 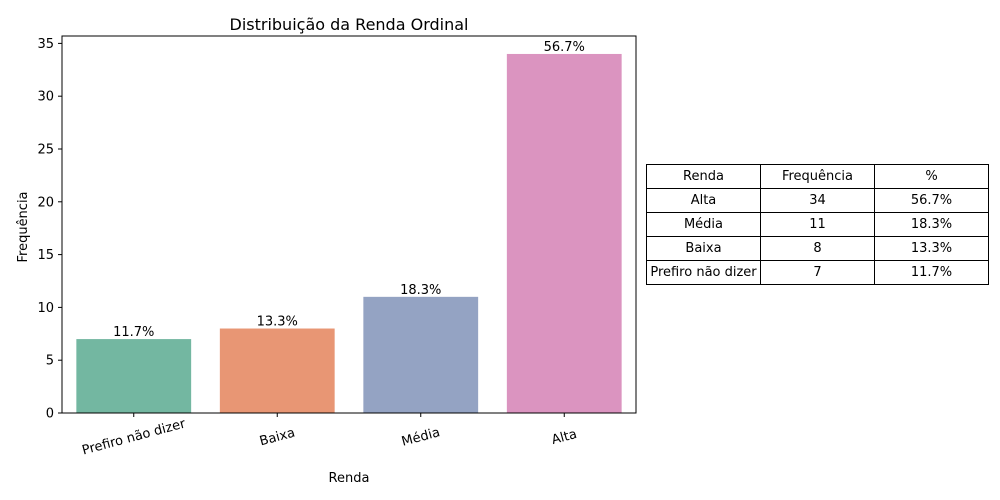 I want to click on y-tick-label: 10, so click(x=45, y=308).